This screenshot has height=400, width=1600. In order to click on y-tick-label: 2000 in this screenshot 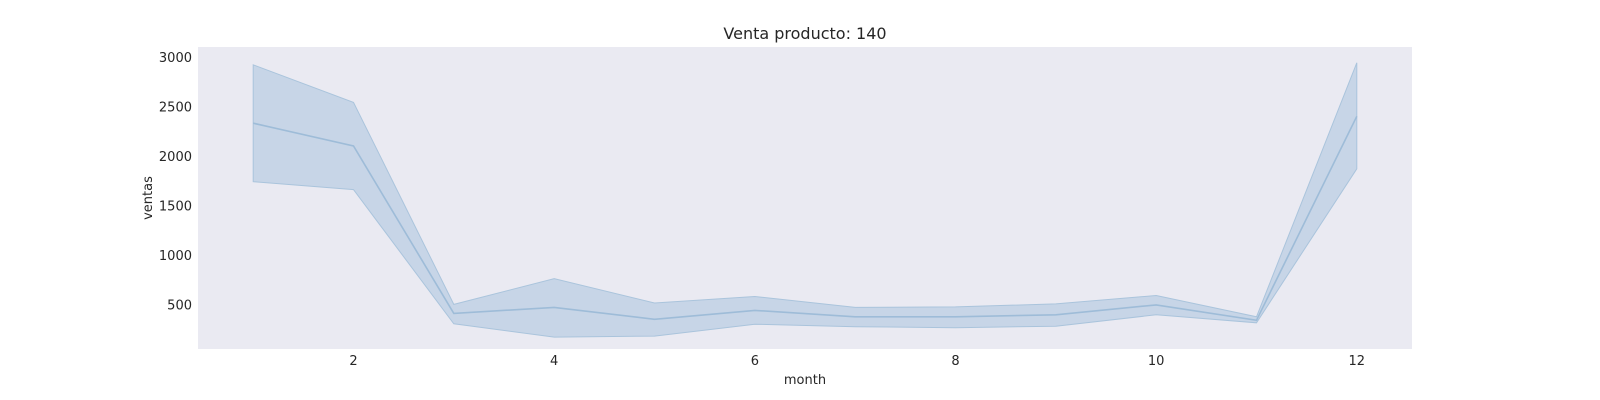, I will do `click(175, 157)`.